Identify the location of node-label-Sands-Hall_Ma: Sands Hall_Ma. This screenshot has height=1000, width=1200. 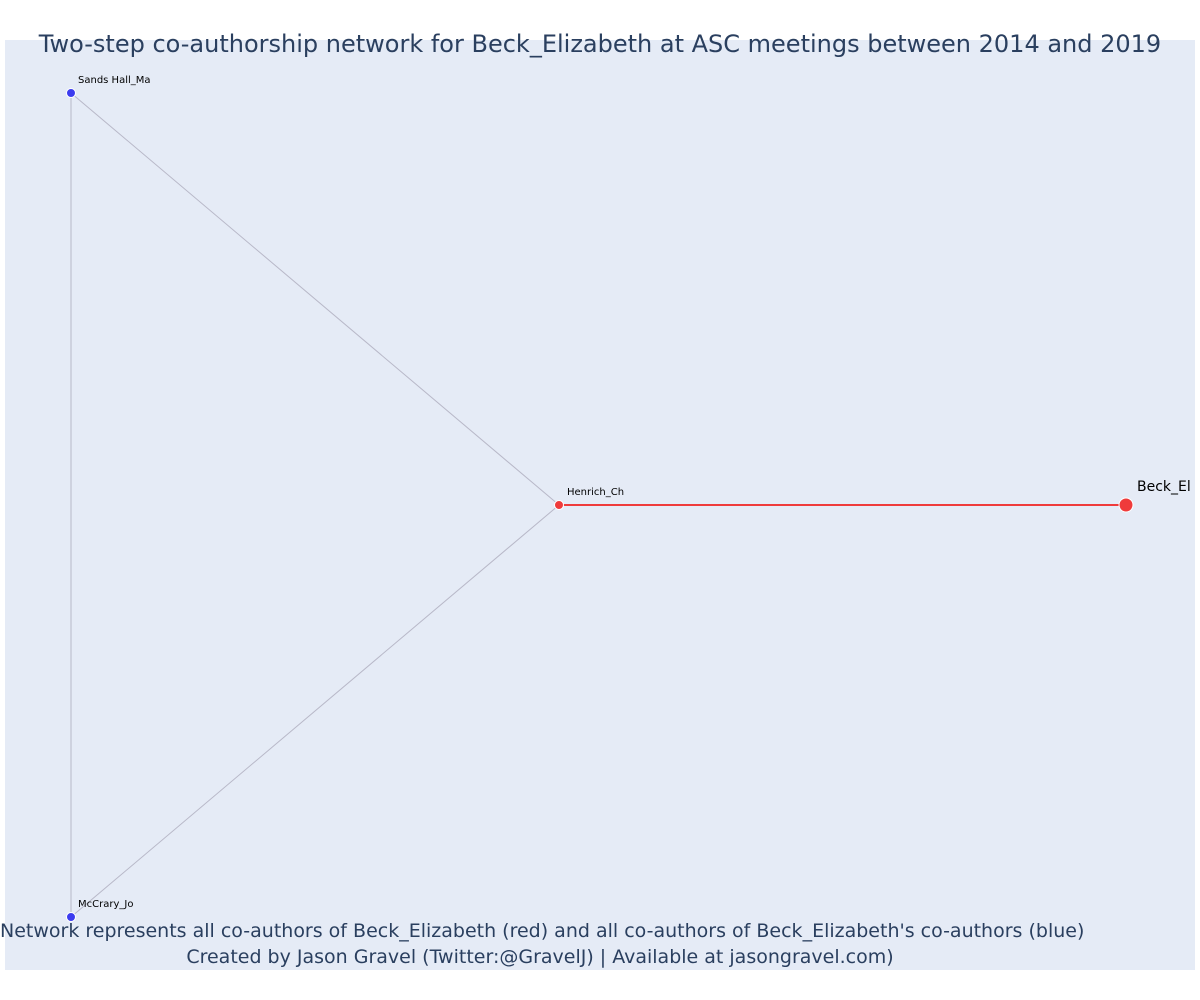
(114, 80).